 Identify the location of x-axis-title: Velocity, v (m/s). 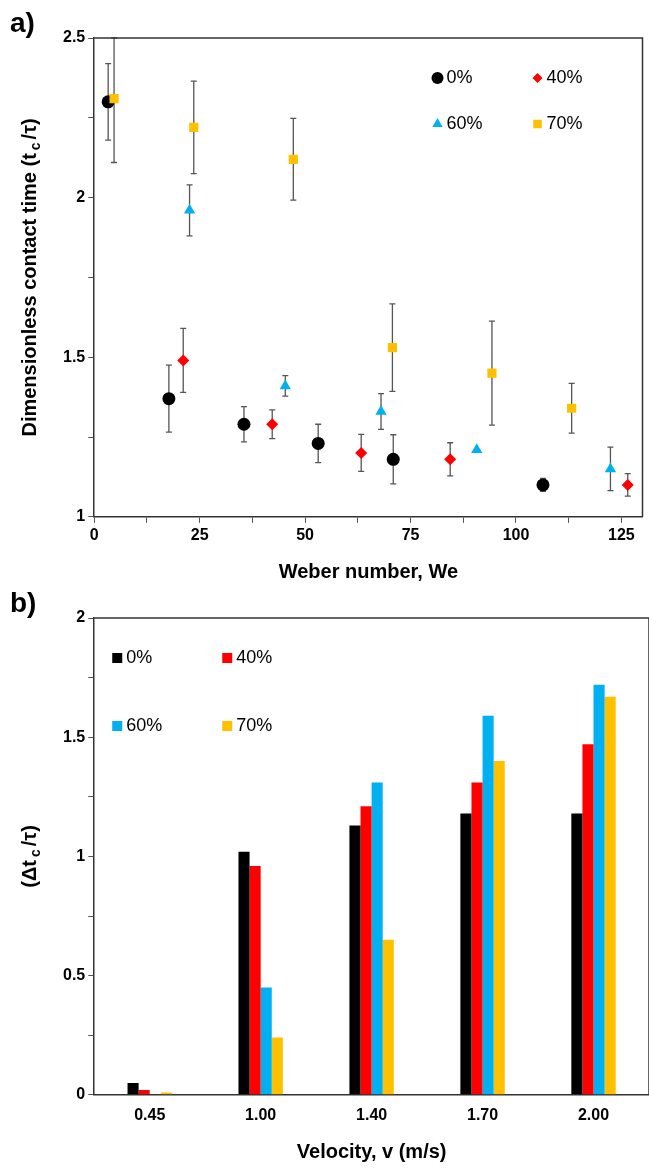
(371, 1150).